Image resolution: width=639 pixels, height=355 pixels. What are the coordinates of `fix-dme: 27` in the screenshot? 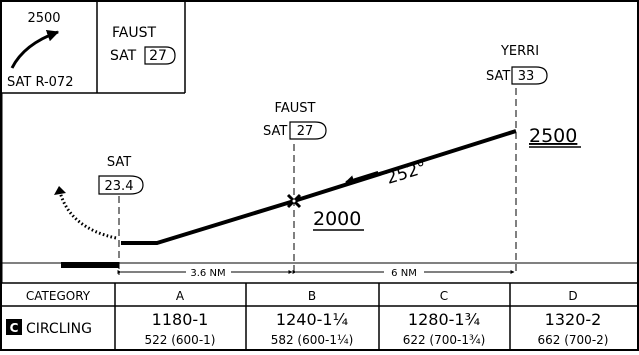 It's located at (305, 131).